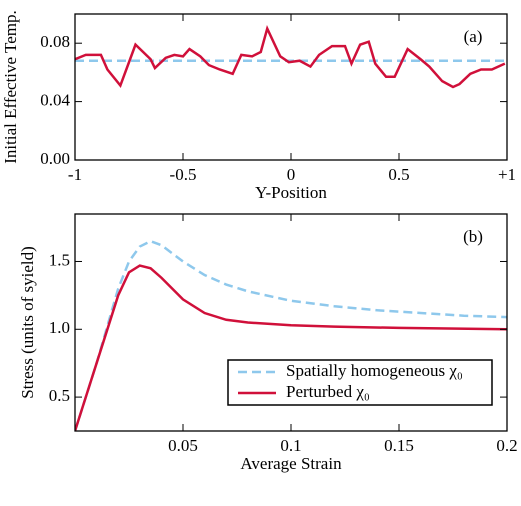 The width and height of the screenshot is (521, 506). I want to click on y-tick-label: 0.00, so click(55, 158).